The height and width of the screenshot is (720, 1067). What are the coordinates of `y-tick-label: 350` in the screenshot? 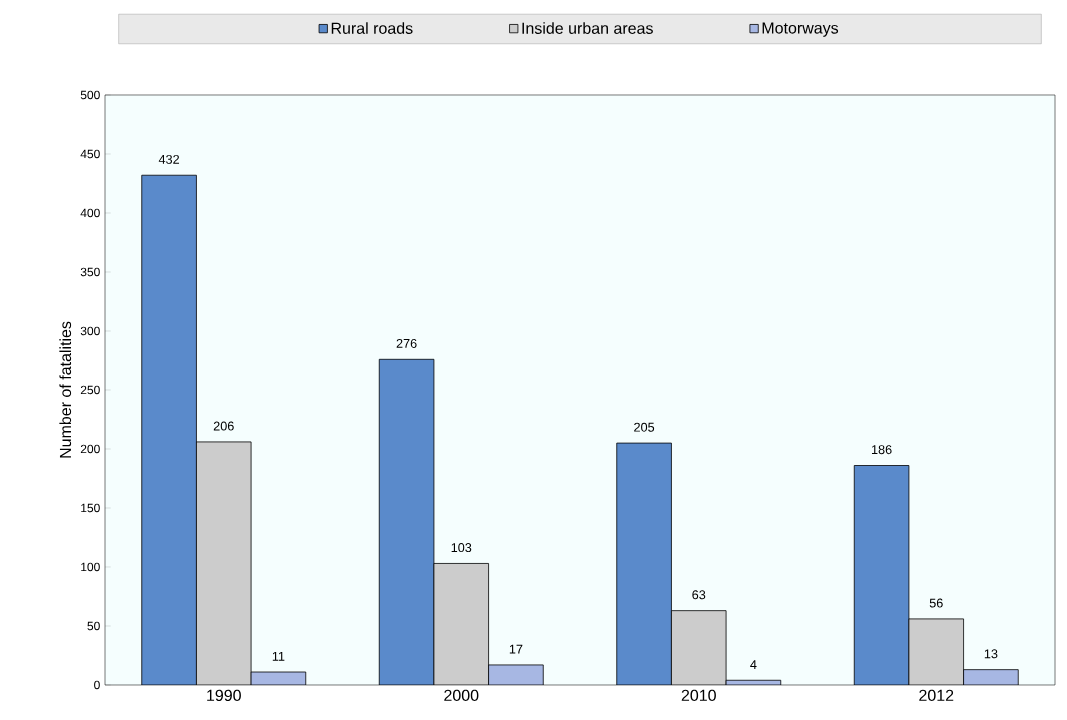 It's located at (90, 272).